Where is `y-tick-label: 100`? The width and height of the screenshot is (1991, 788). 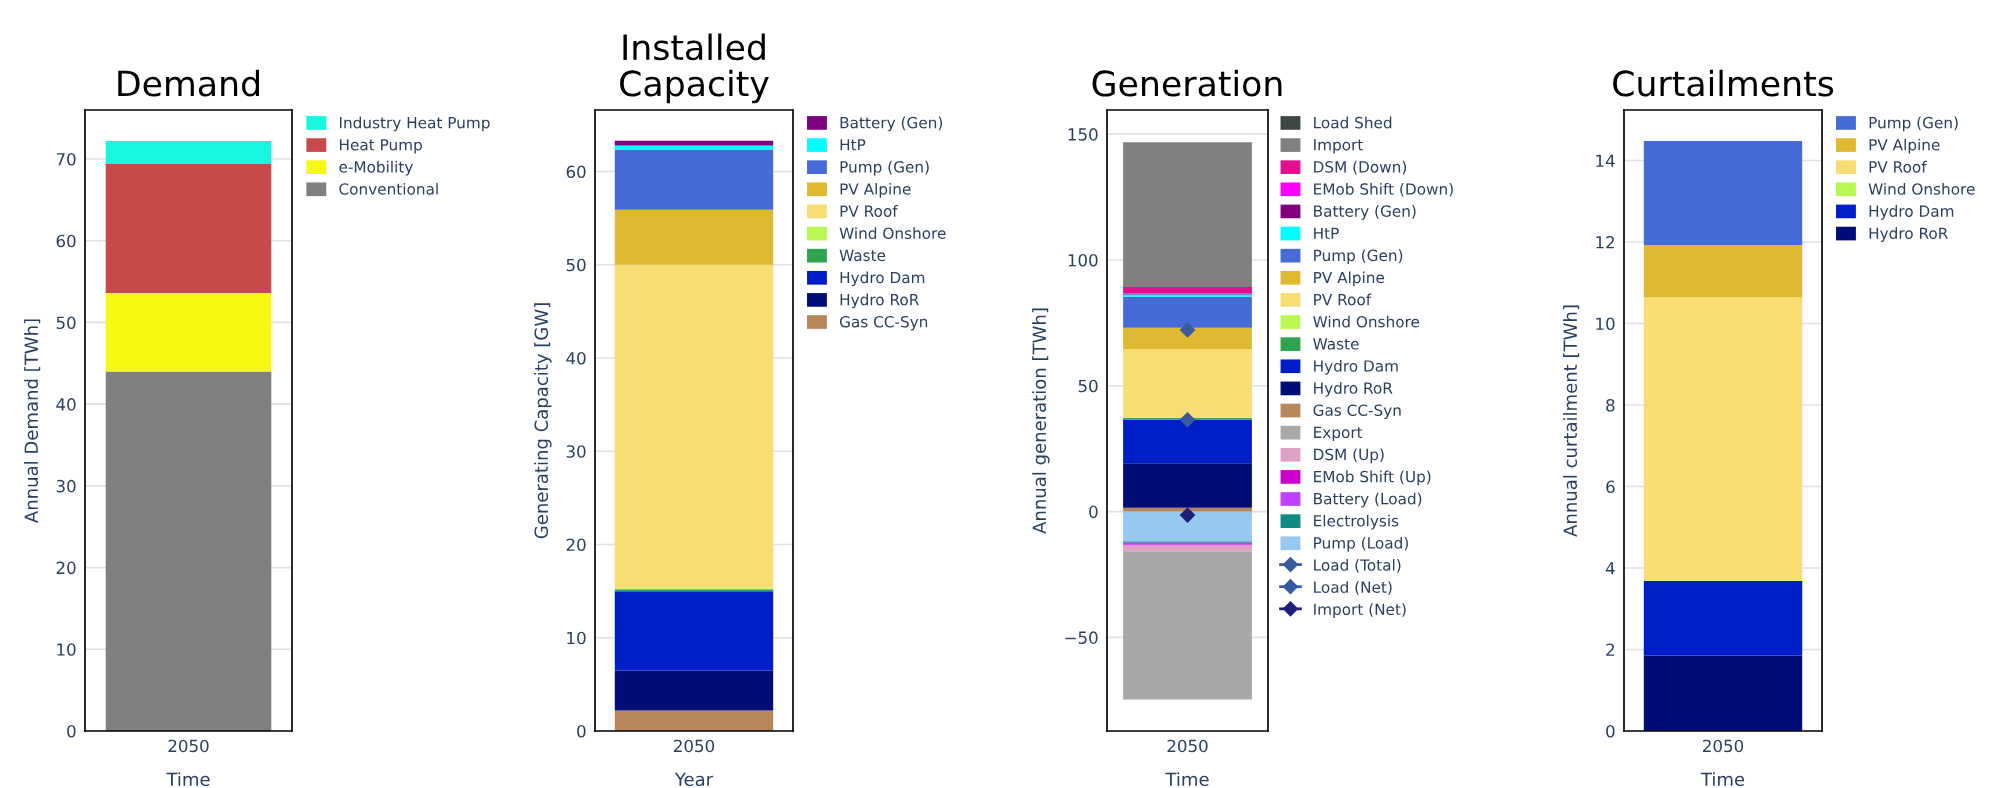
y-tick-label: 100 is located at coordinates (1083, 260).